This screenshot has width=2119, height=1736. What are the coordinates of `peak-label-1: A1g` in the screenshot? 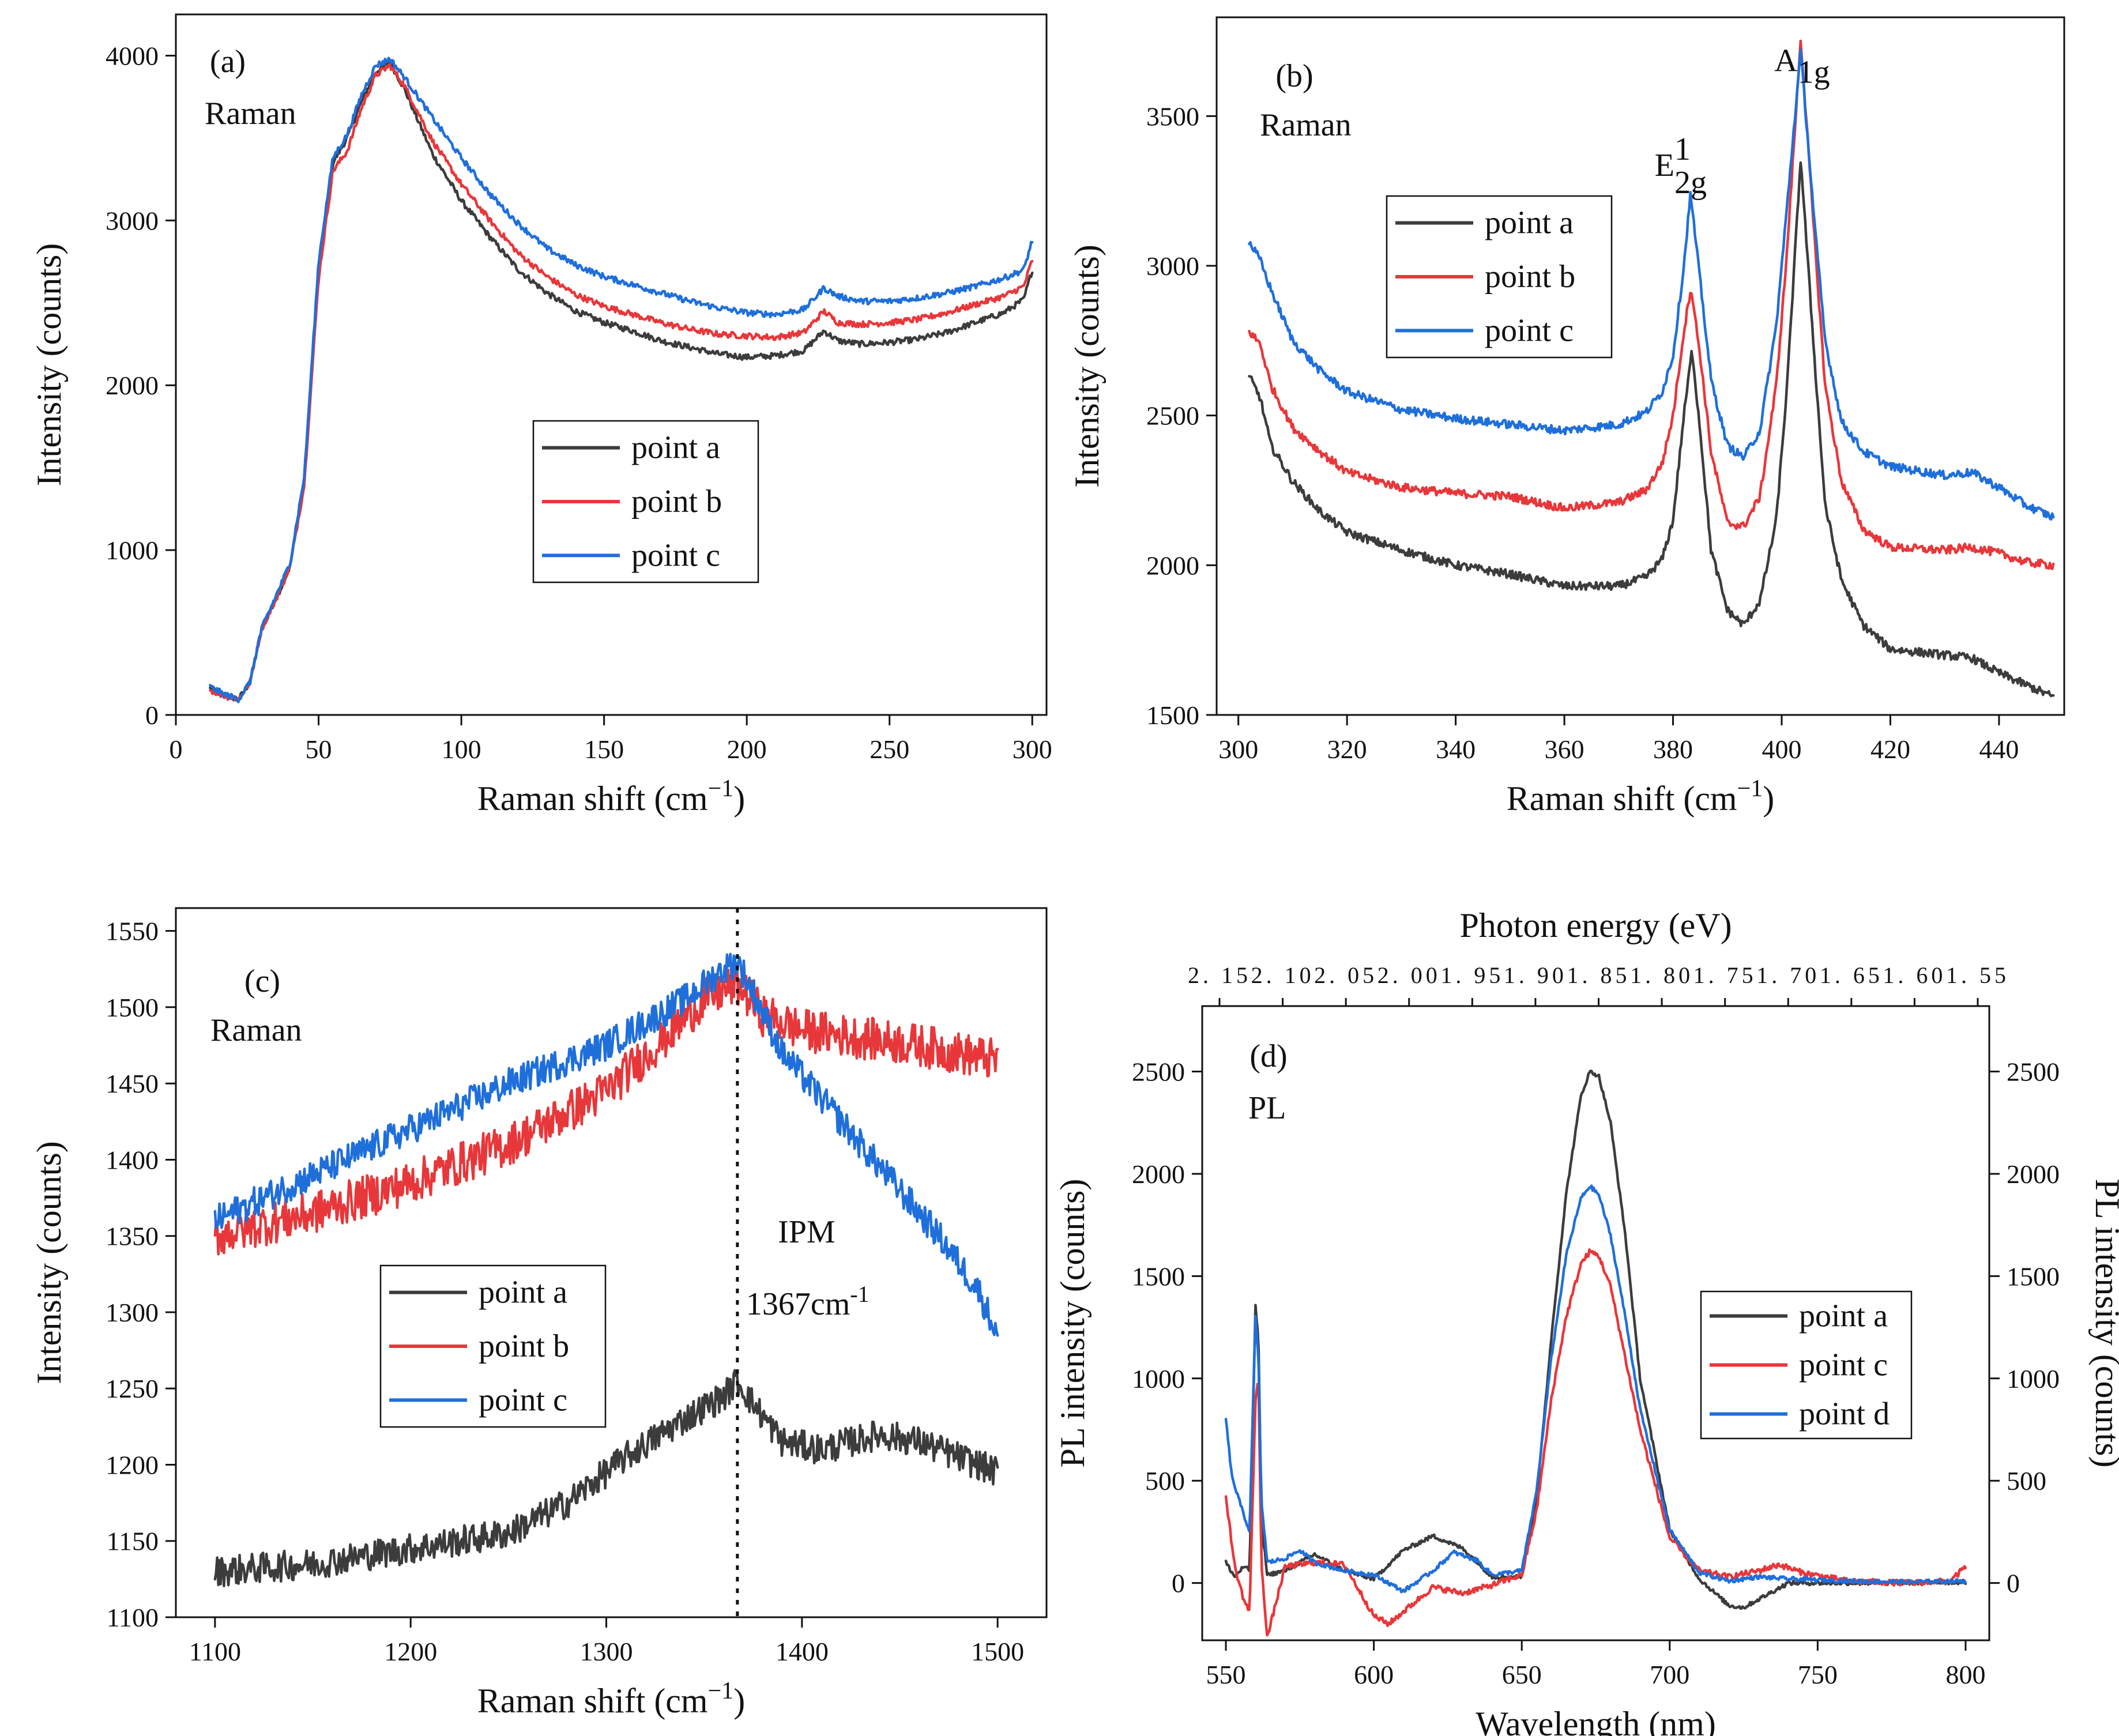 It's located at (1802, 66).